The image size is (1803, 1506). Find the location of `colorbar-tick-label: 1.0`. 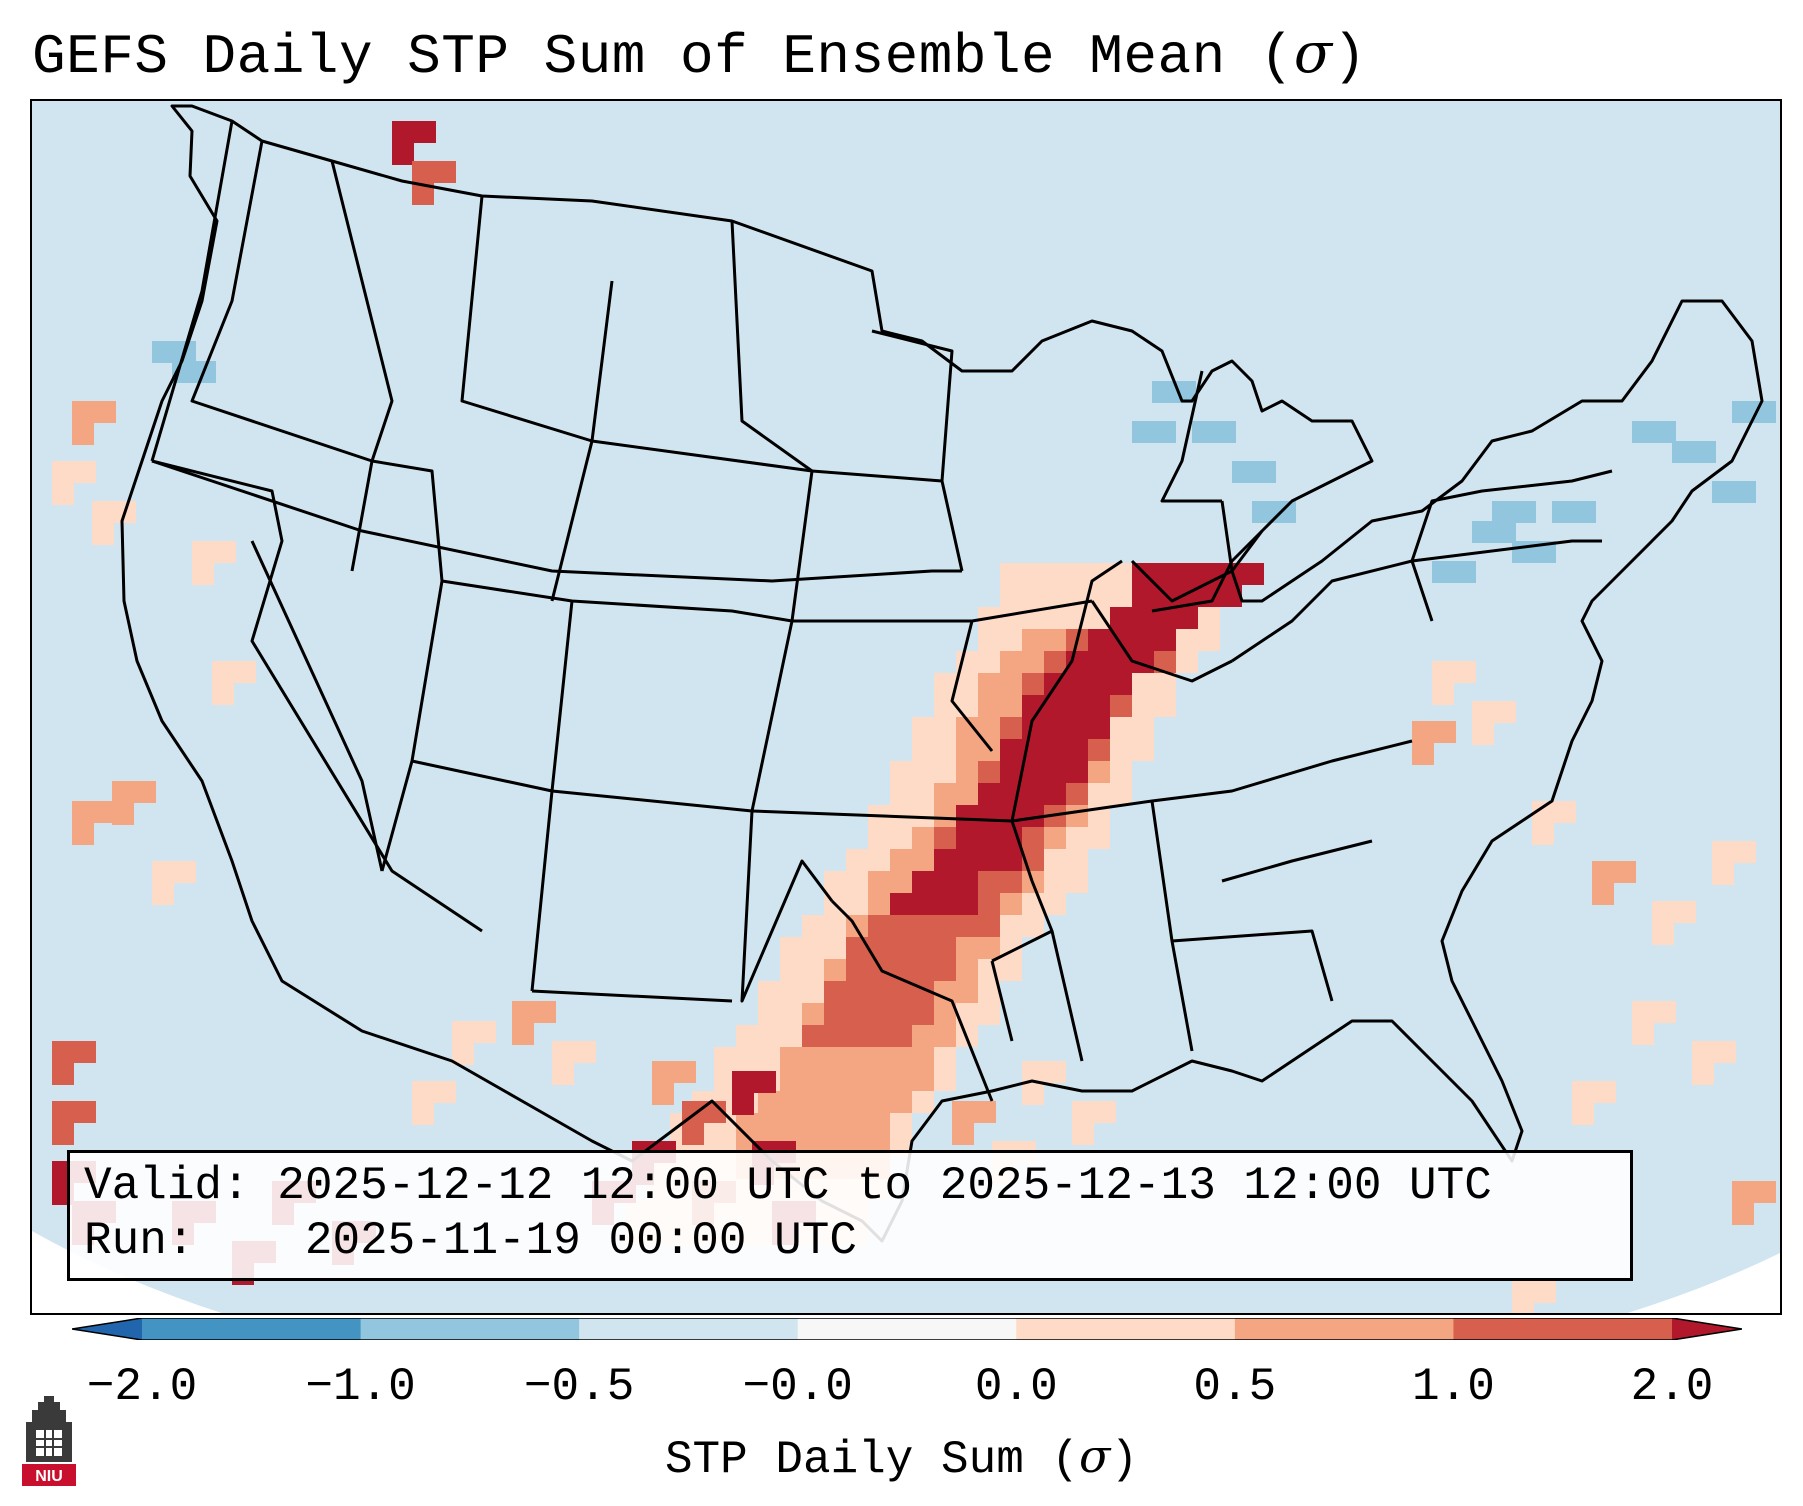

colorbar-tick-label: 1.0 is located at coordinates (1453, 1387).